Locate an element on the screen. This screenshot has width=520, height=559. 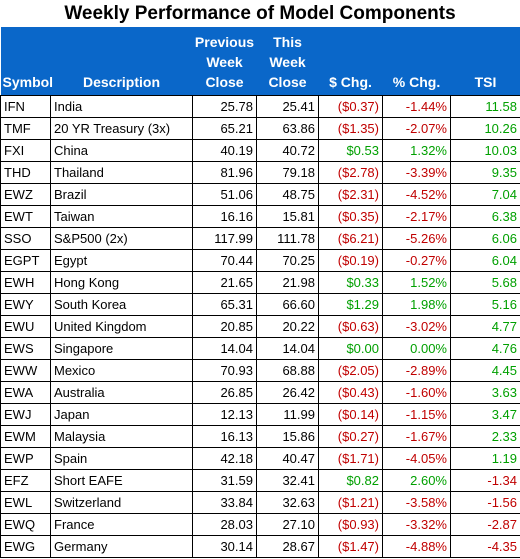
cell-tsi: 3.63 is located at coordinates (485, 392).